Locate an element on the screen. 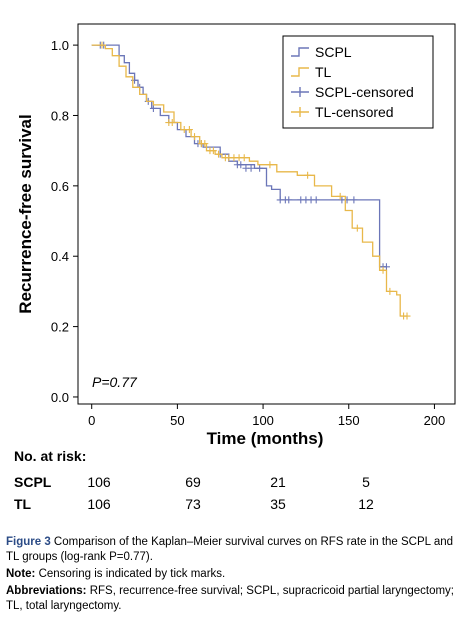  legend: SCPL TL SCPL-censored TL-censored is located at coordinates (358, 82).